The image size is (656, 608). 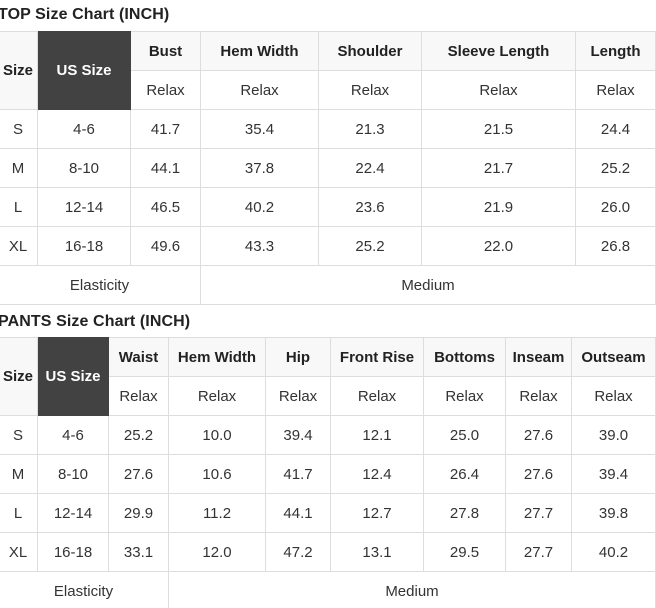 What do you see at coordinates (412, 589) in the screenshot?
I see `elasticity-value: Medium` at bounding box center [412, 589].